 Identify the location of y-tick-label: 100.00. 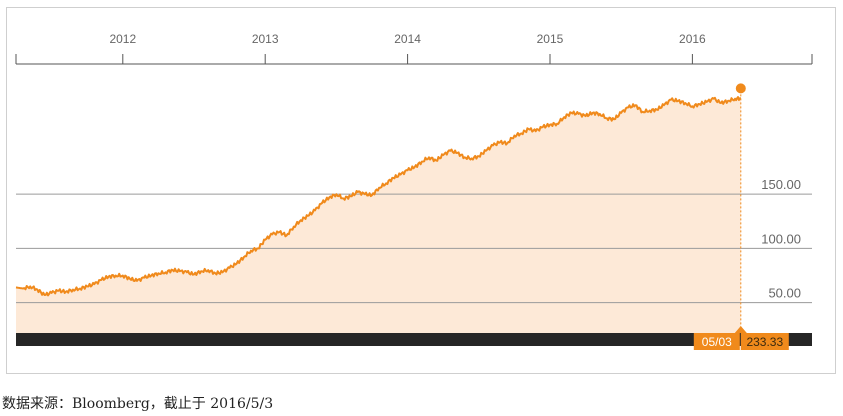
(781, 238).